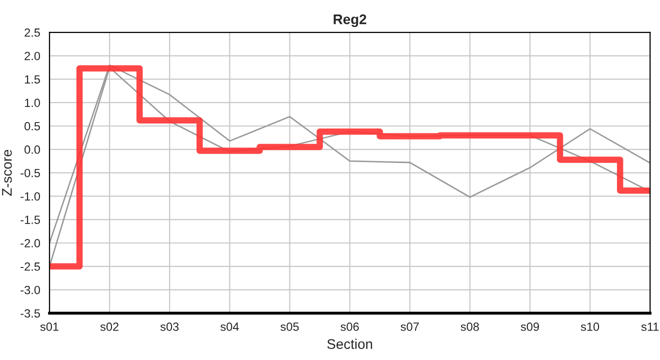  What do you see at coordinates (30, 266) in the screenshot?
I see `y-tick-label: -2.5` at bounding box center [30, 266].